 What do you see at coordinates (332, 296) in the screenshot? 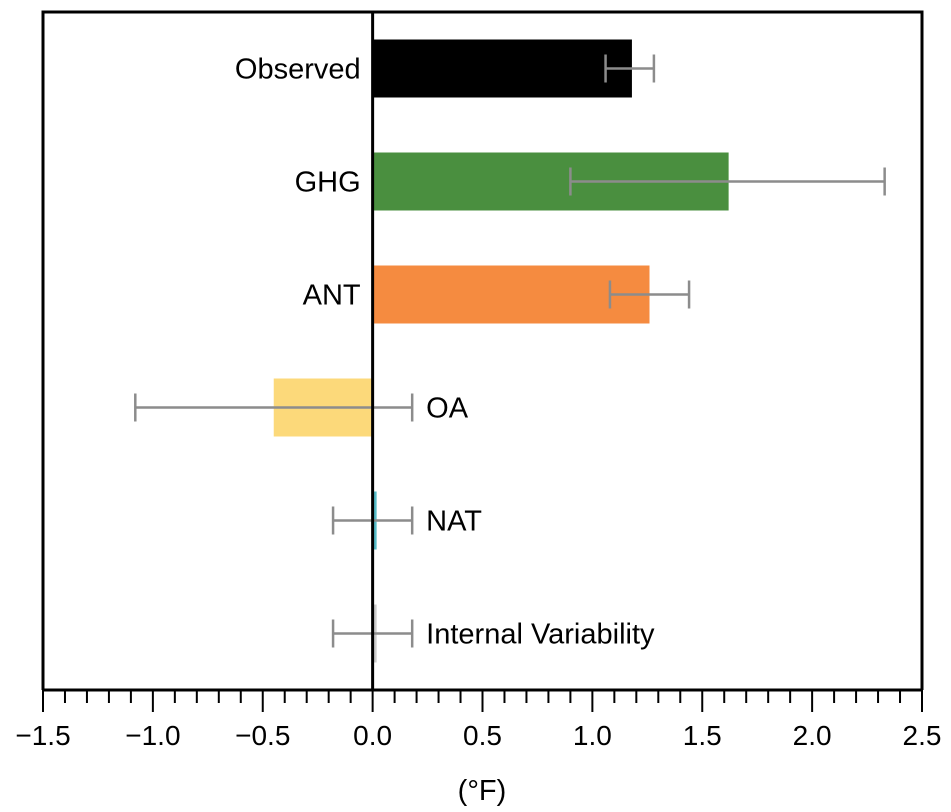
I see `category-label: ANT` at bounding box center [332, 296].